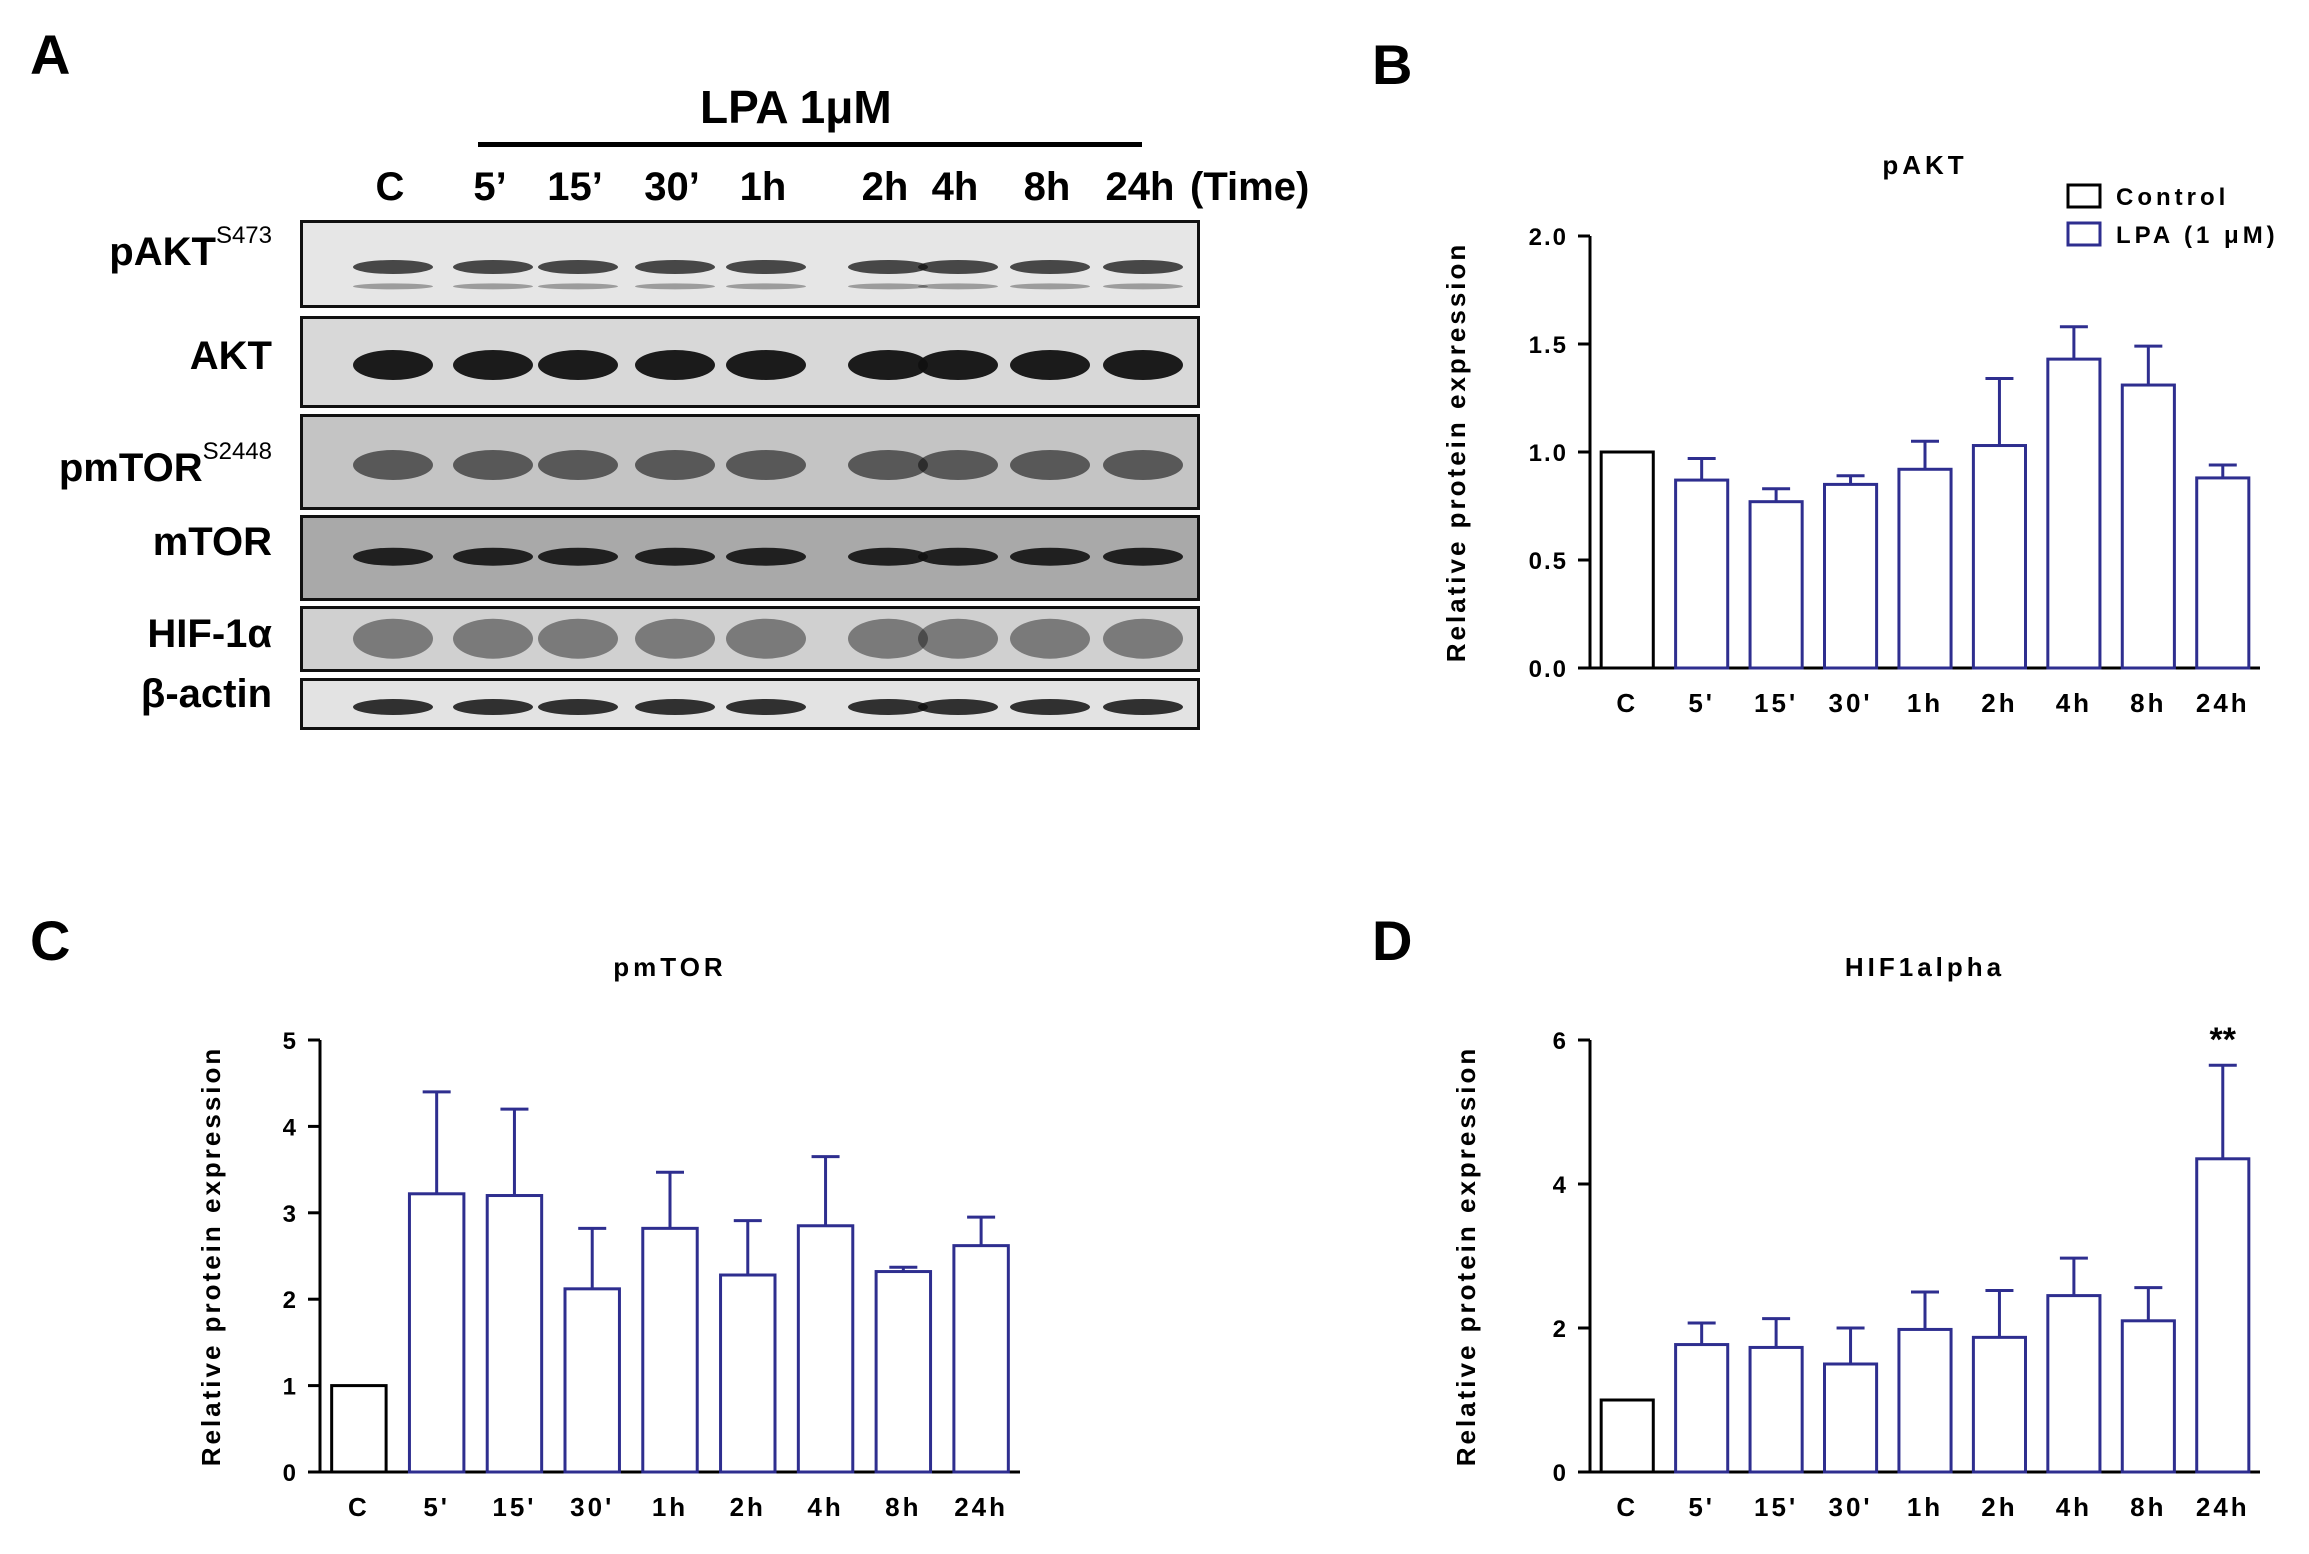  I want to click on x-tick-label: 30', so click(1851, 1507).